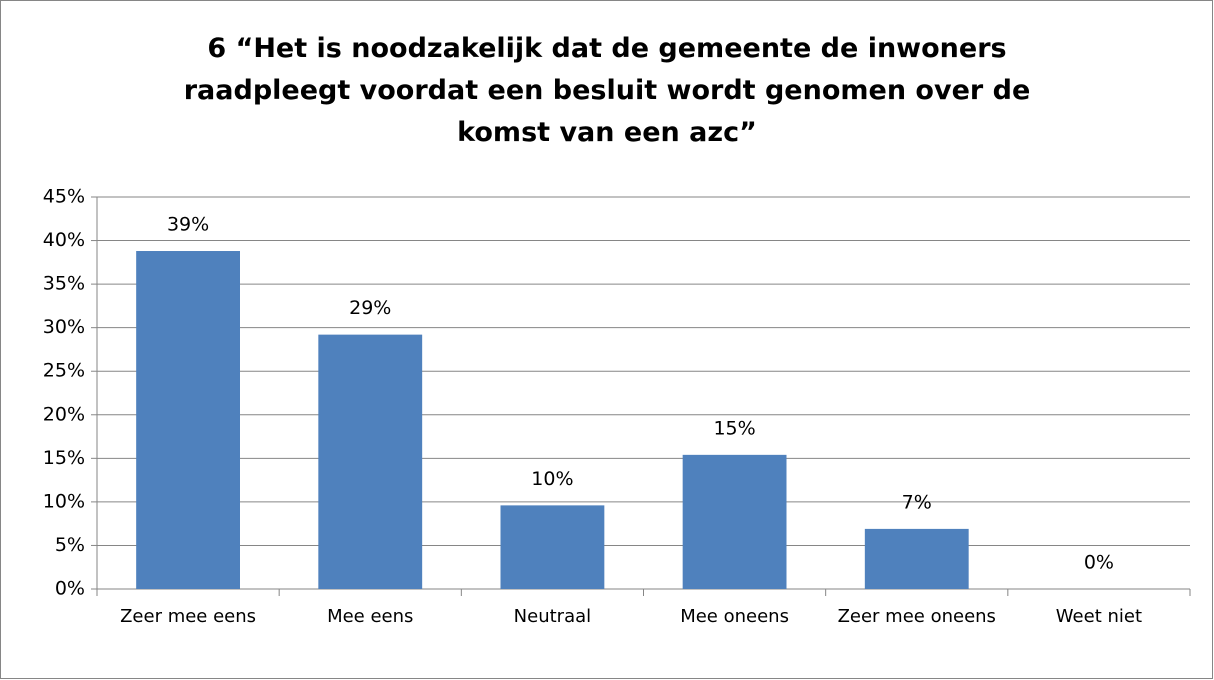 The height and width of the screenshot is (680, 1214). Describe the element at coordinates (64, 197) in the screenshot. I see `y-tick-label: 45%` at that location.